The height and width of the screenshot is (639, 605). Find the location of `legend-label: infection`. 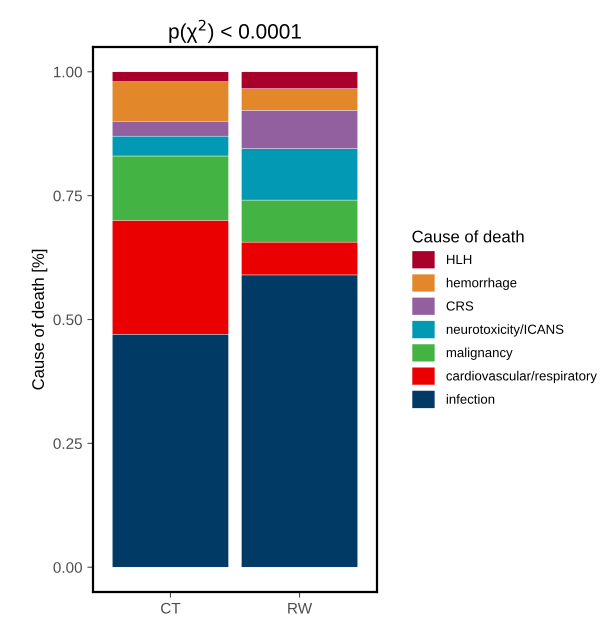

legend-label: infection is located at coordinates (470, 399).